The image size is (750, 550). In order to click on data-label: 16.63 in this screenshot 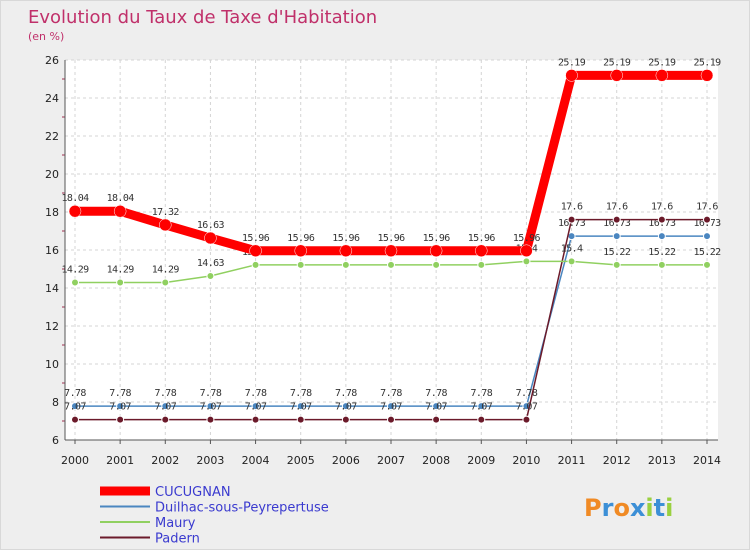, I will do `click(211, 225)`.